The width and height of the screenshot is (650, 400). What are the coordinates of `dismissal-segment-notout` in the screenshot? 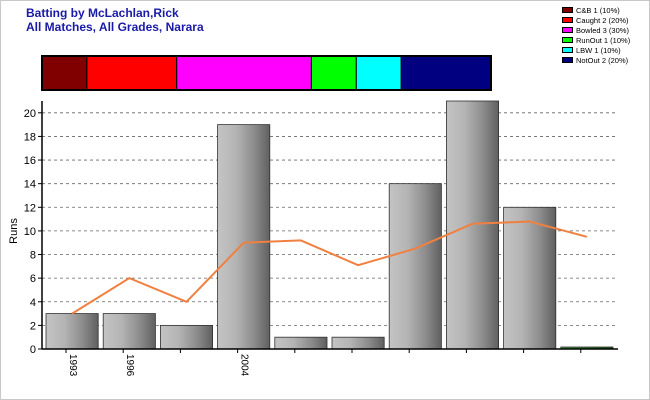 It's located at (446, 73).